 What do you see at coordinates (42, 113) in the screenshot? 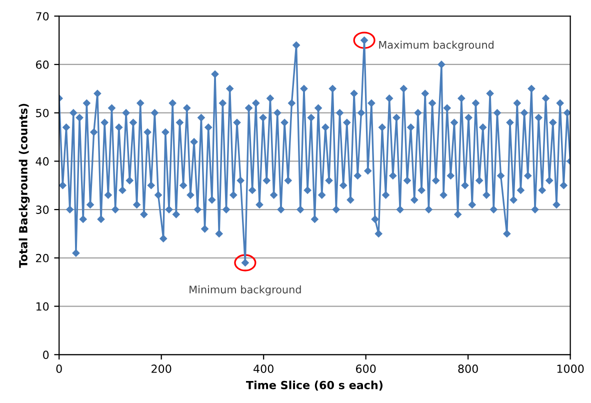
I see `y-tick-label: 50` at bounding box center [42, 113].